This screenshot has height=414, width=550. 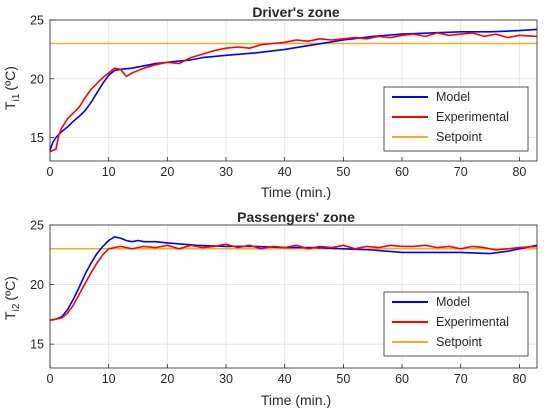 What do you see at coordinates (296, 217) in the screenshot?
I see `chart-title: Passengers' zone` at bounding box center [296, 217].